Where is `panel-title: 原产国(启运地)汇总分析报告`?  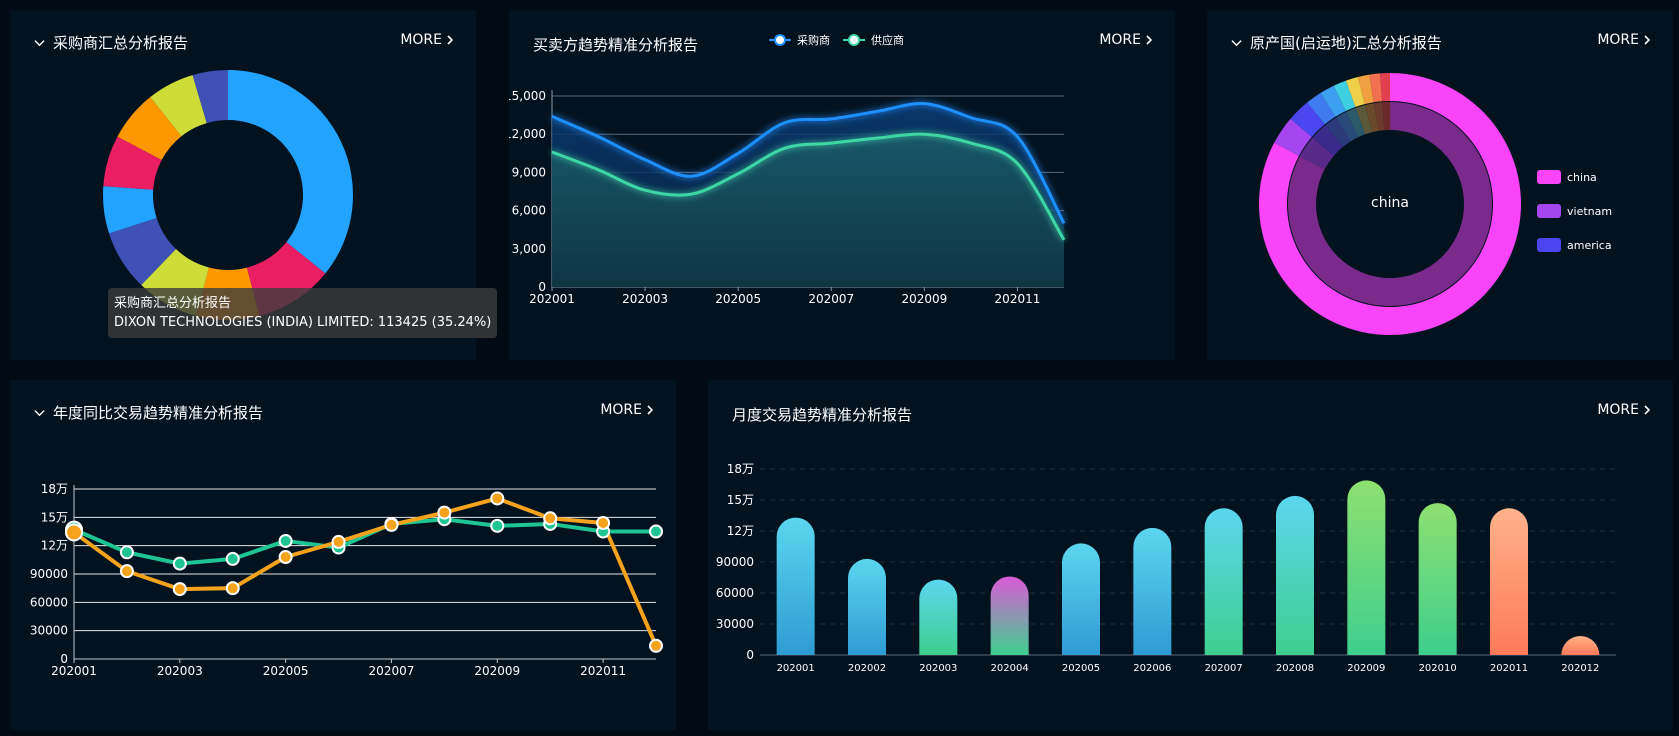 panel-title: 原产国(启运地)汇总分析报告 is located at coordinates (1336, 42).